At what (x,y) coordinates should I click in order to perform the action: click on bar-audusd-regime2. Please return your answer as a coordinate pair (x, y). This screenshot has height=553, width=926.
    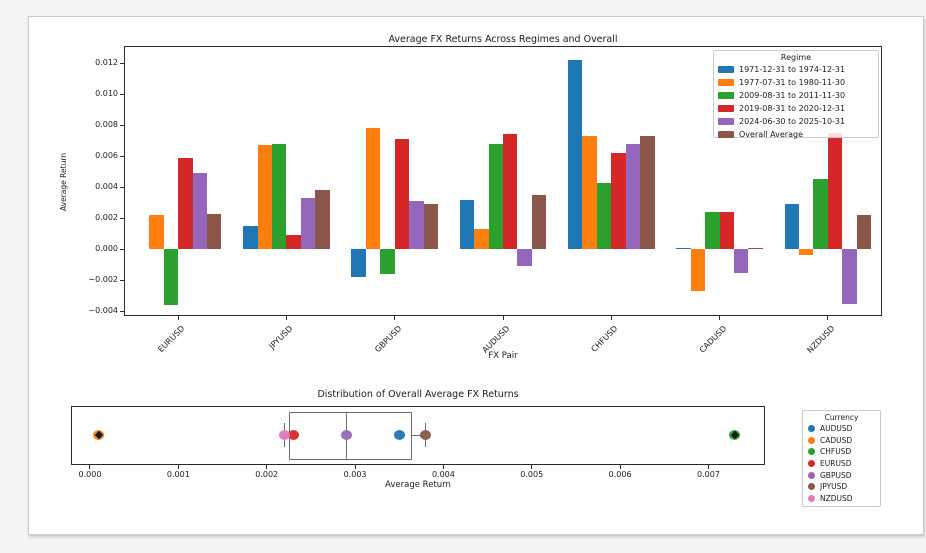
    Looking at the image, I should click on (495, 196).